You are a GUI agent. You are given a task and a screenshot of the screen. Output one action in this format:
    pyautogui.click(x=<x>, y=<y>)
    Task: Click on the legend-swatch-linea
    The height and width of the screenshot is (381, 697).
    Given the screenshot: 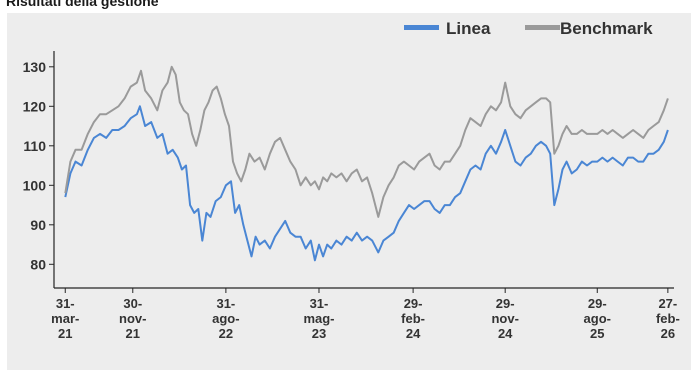 What is the action you would take?
    pyautogui.click(x=421, y=27)
    